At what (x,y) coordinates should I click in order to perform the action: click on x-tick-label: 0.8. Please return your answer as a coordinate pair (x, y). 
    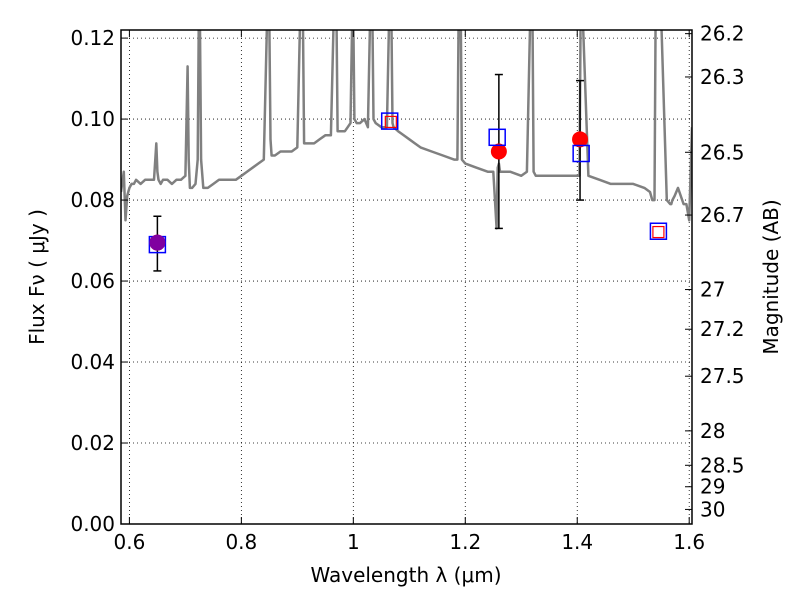
    Looking at the image, I should click on (241, 542).